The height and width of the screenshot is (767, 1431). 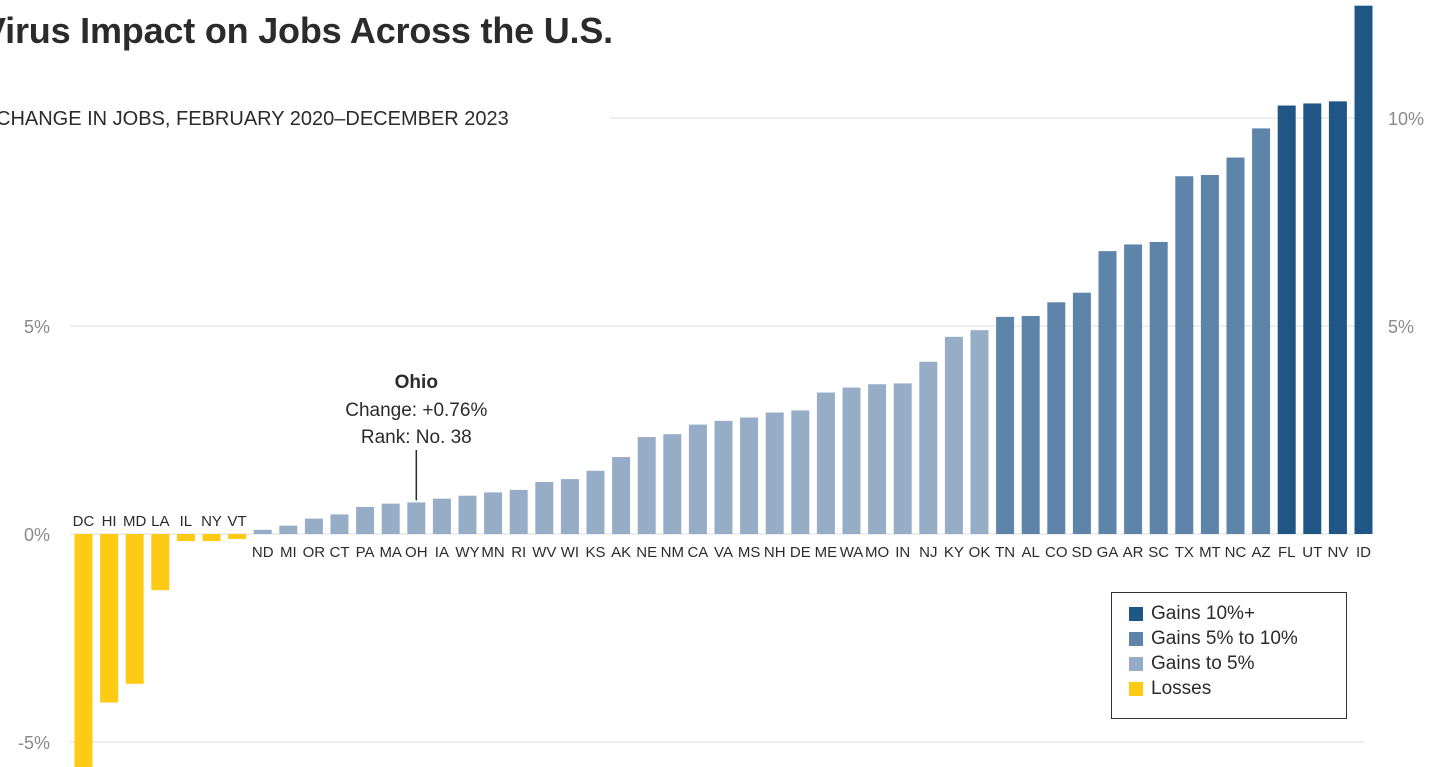 What do you see at coordinates (416, 410) in the screenshot?
I see `annotation-change: Change: +0.76%` at bounding box center [416, 410].